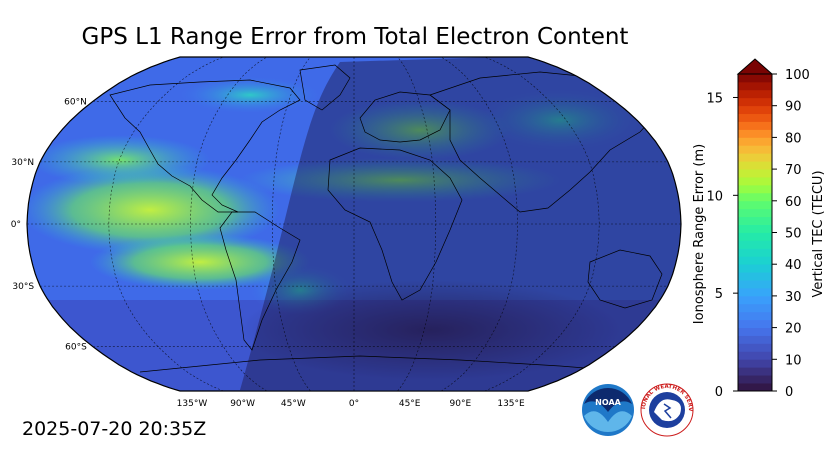 The height and width of the screenshot is (468, 832). Describe the element at coordinates (23, 287) in the screenshot. I see `latitude-label: 30°S` at that location.